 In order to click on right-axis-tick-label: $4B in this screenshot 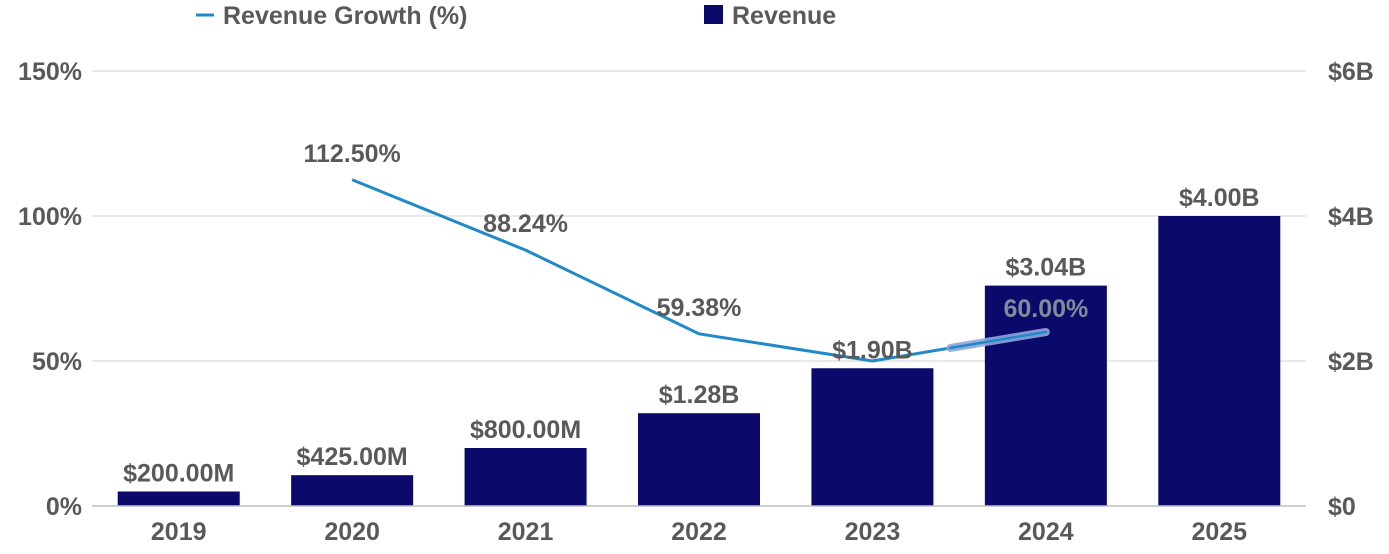, I will do `click(1351, 217)`.